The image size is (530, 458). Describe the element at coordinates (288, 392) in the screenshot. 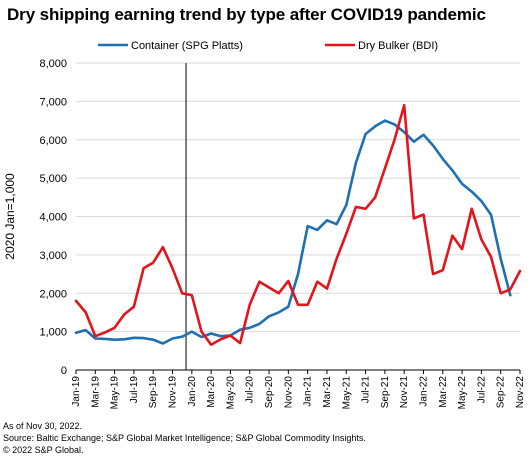

I see `x-tick-label: Nov-20` at that location.